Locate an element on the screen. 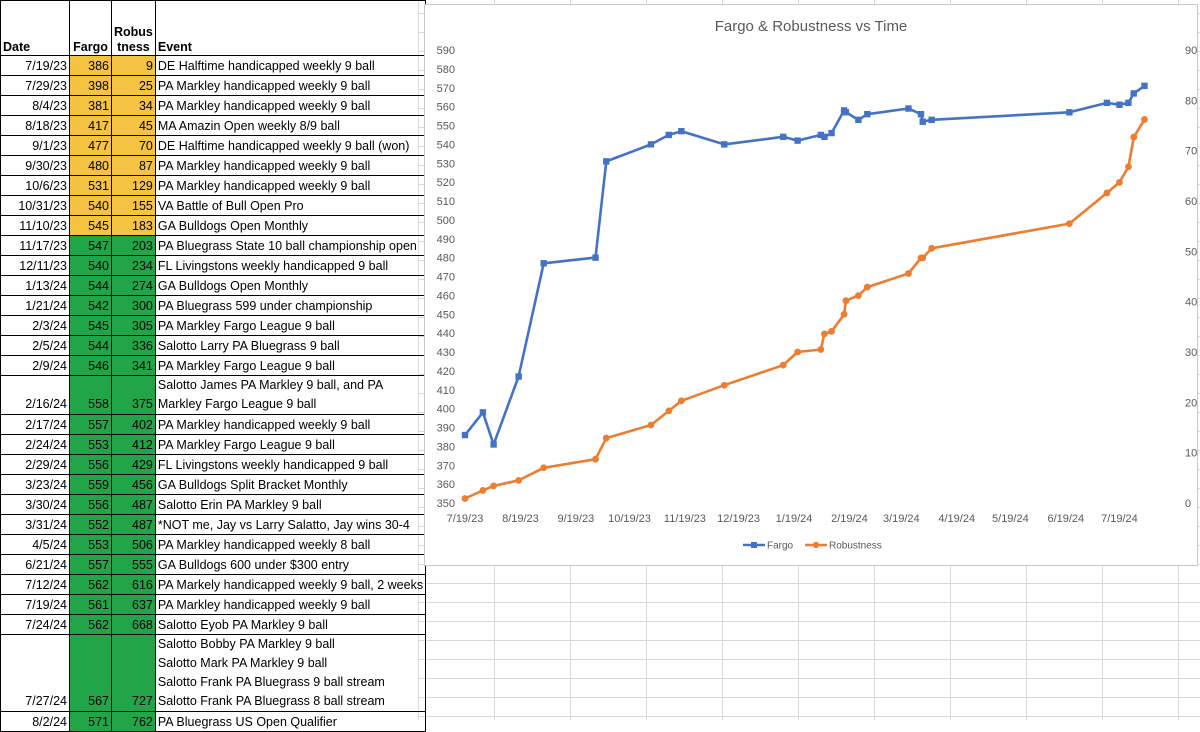 The width and height of the screenshot is (1200, 732). robustness-cell: 87 is located at coordinates (133, 165).